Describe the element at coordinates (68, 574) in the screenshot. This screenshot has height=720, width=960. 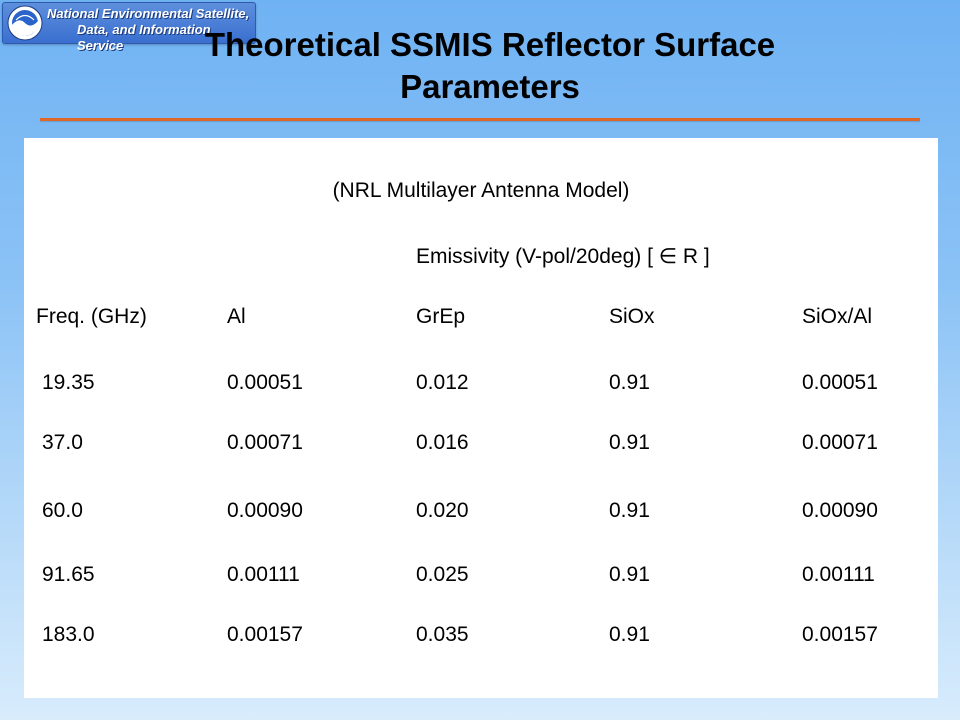
I see `table-cell: 91.65` at that location.